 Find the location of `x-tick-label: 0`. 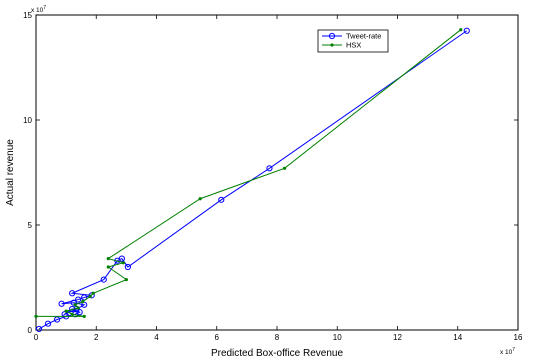

x-tick-label: 0 is located at coordinates (36, 337).